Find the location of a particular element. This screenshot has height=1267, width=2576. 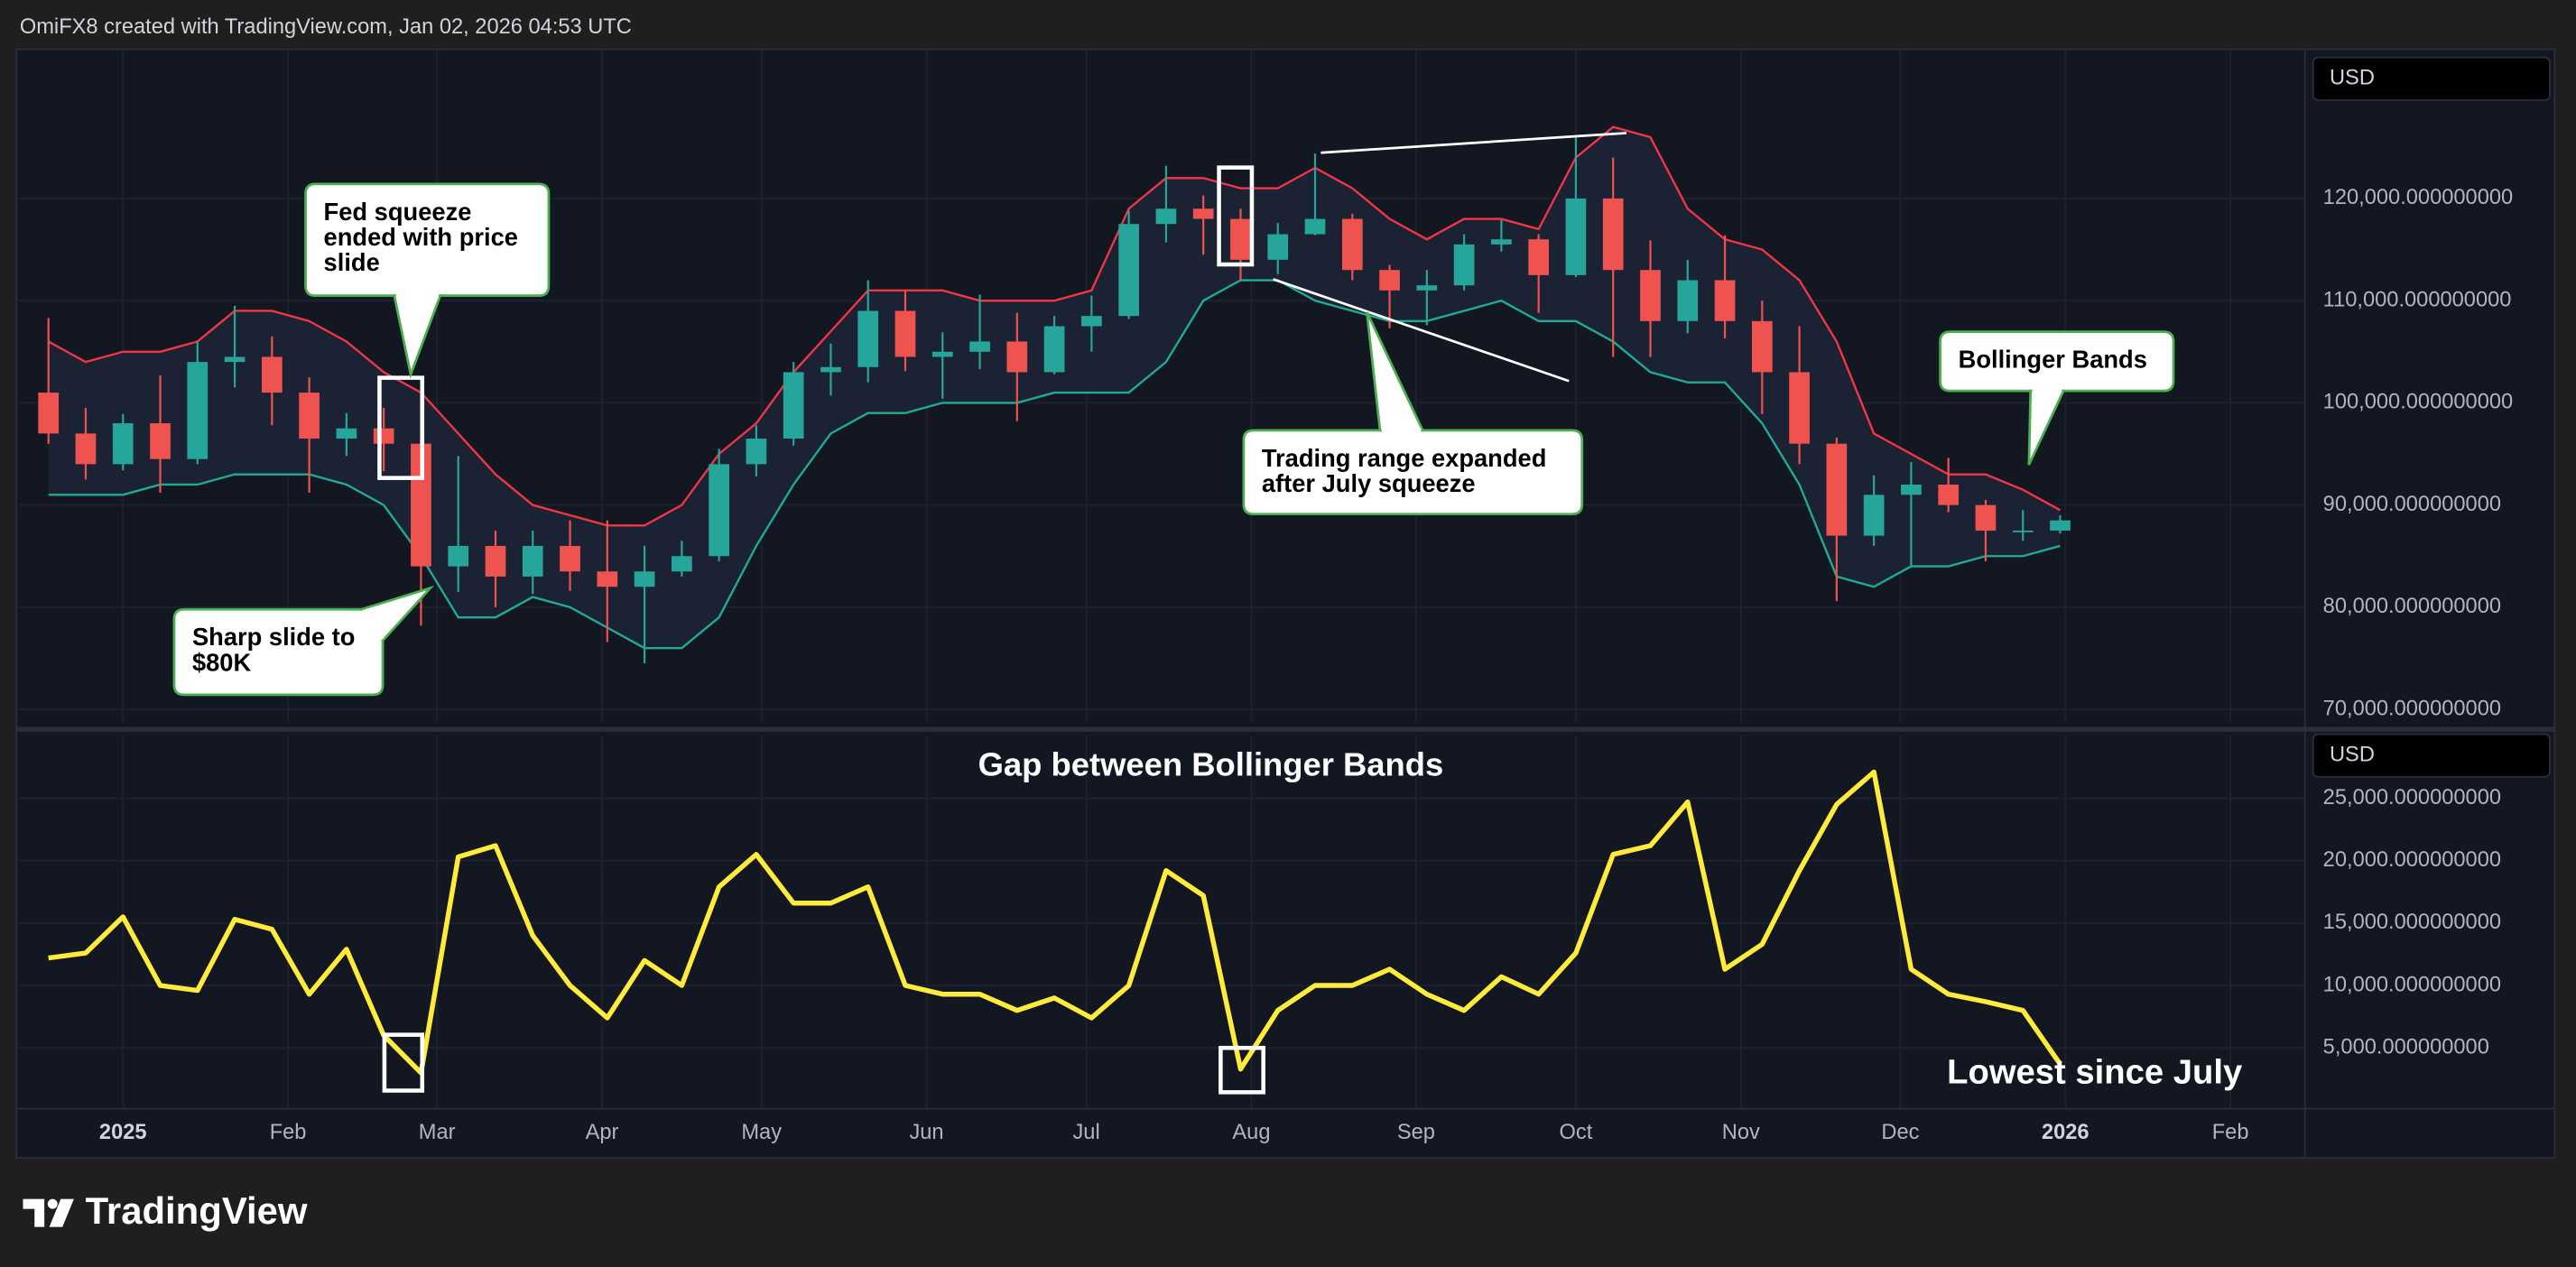

y-tick-label: 80,000.000000000 is located at coordinates (2412, 606).